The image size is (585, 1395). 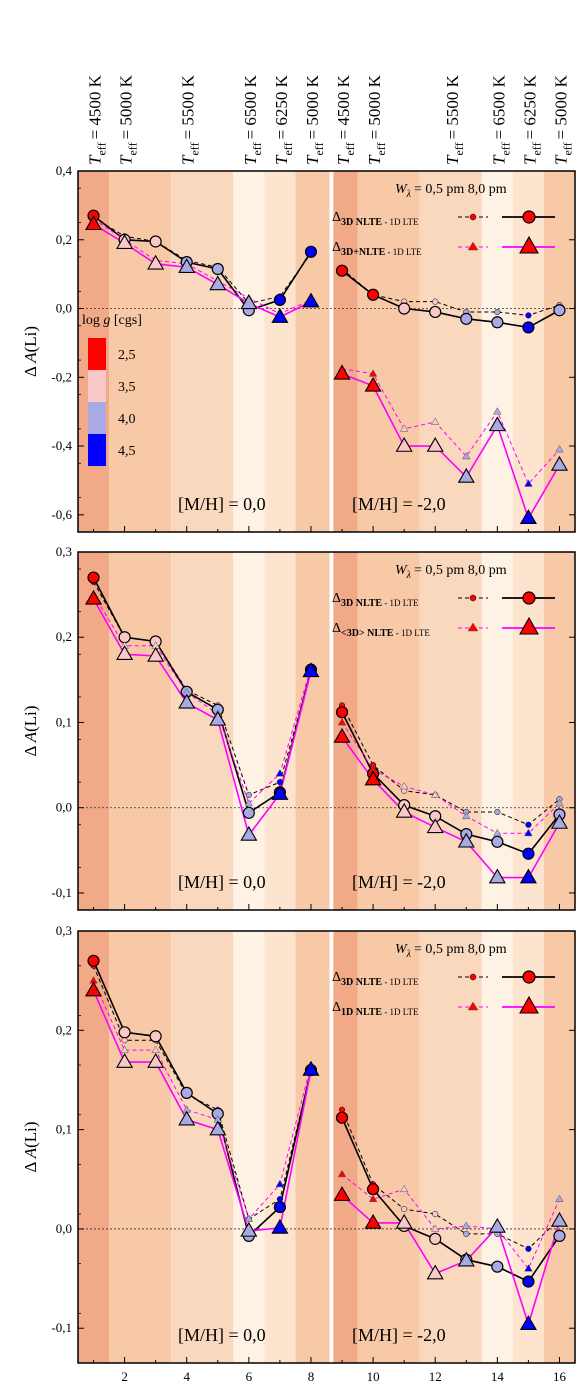 I want to click on y-tick-label: -0,2, so click(x=61, y=376).